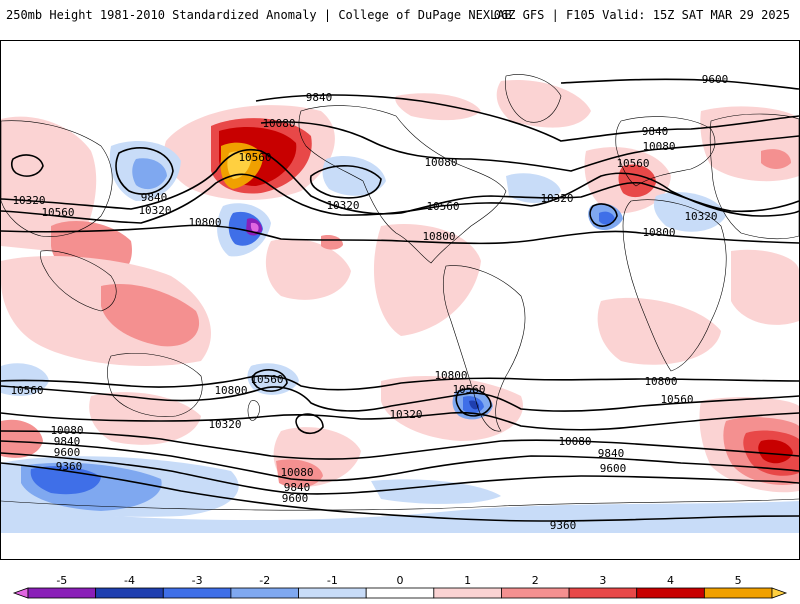 This screenshot has height=604, width=800. I want to click on east-asia-outline, so click(57, 178).